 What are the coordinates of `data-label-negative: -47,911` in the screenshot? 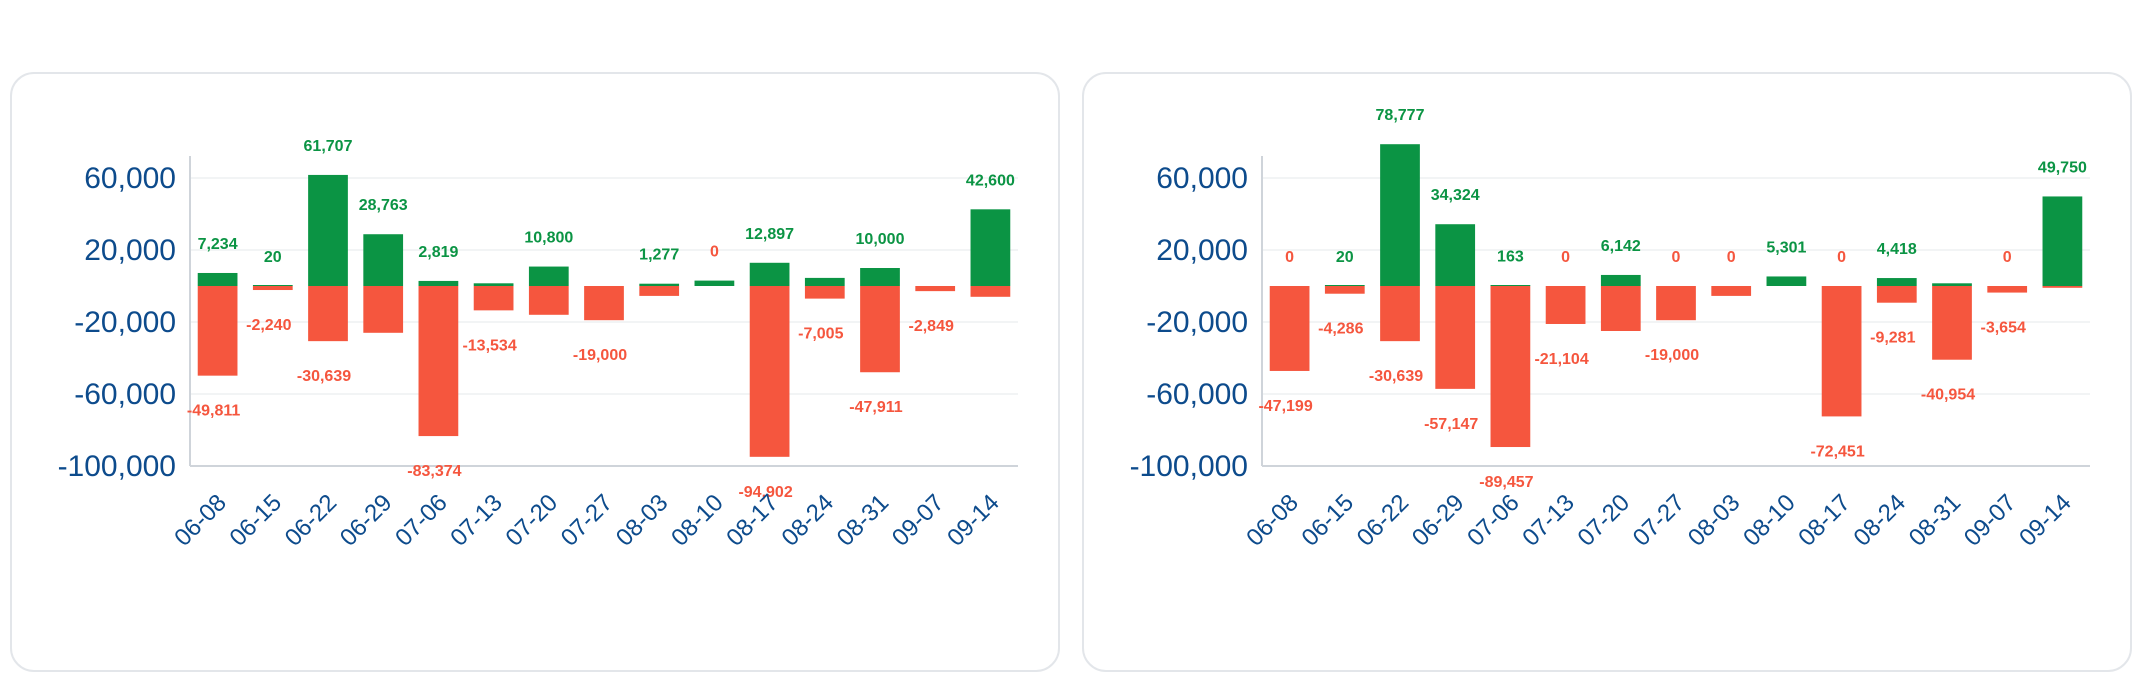 It's located at (875, 407).